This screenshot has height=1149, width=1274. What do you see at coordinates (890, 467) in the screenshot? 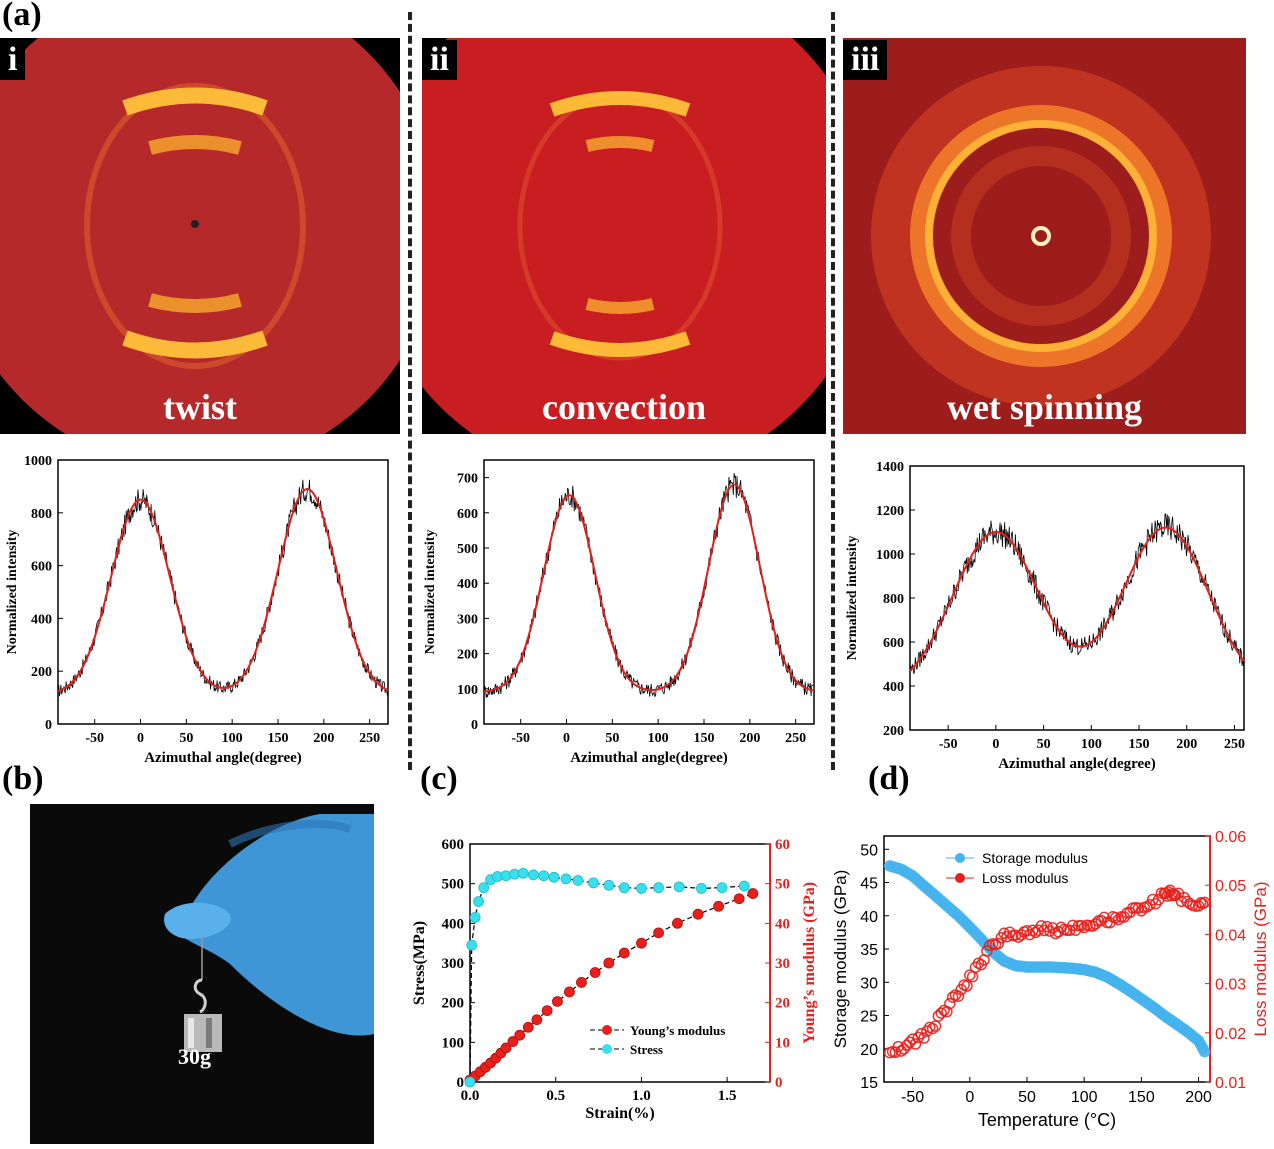
I see `y-tick-label: 1400` at bounding box center [890, 467].